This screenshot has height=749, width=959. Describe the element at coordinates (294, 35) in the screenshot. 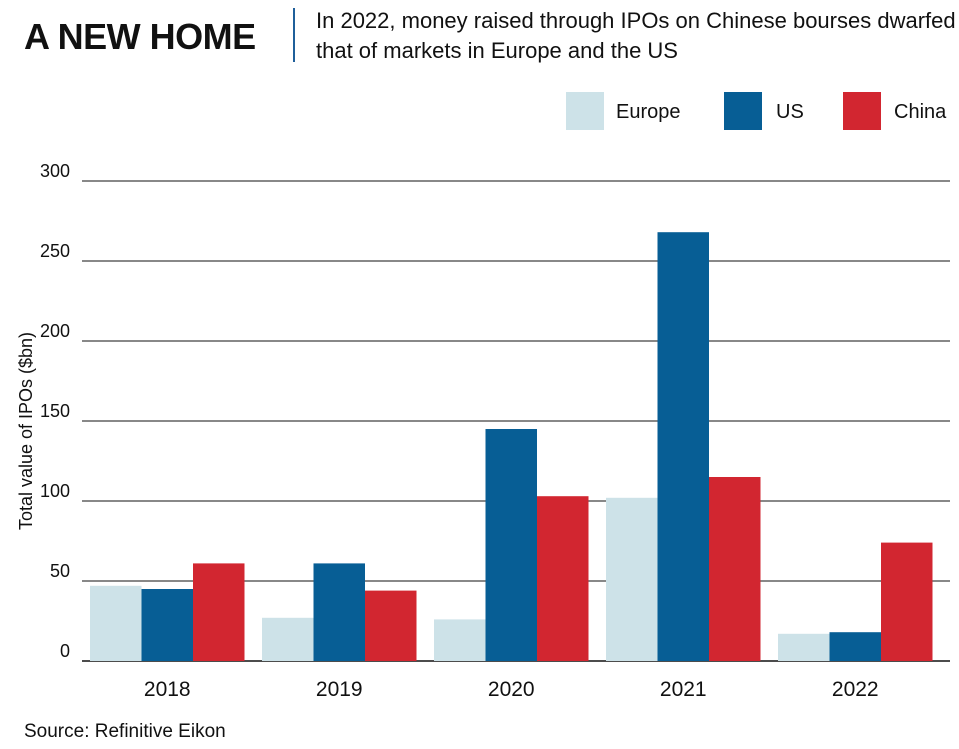

I see `title-divider` at that location.